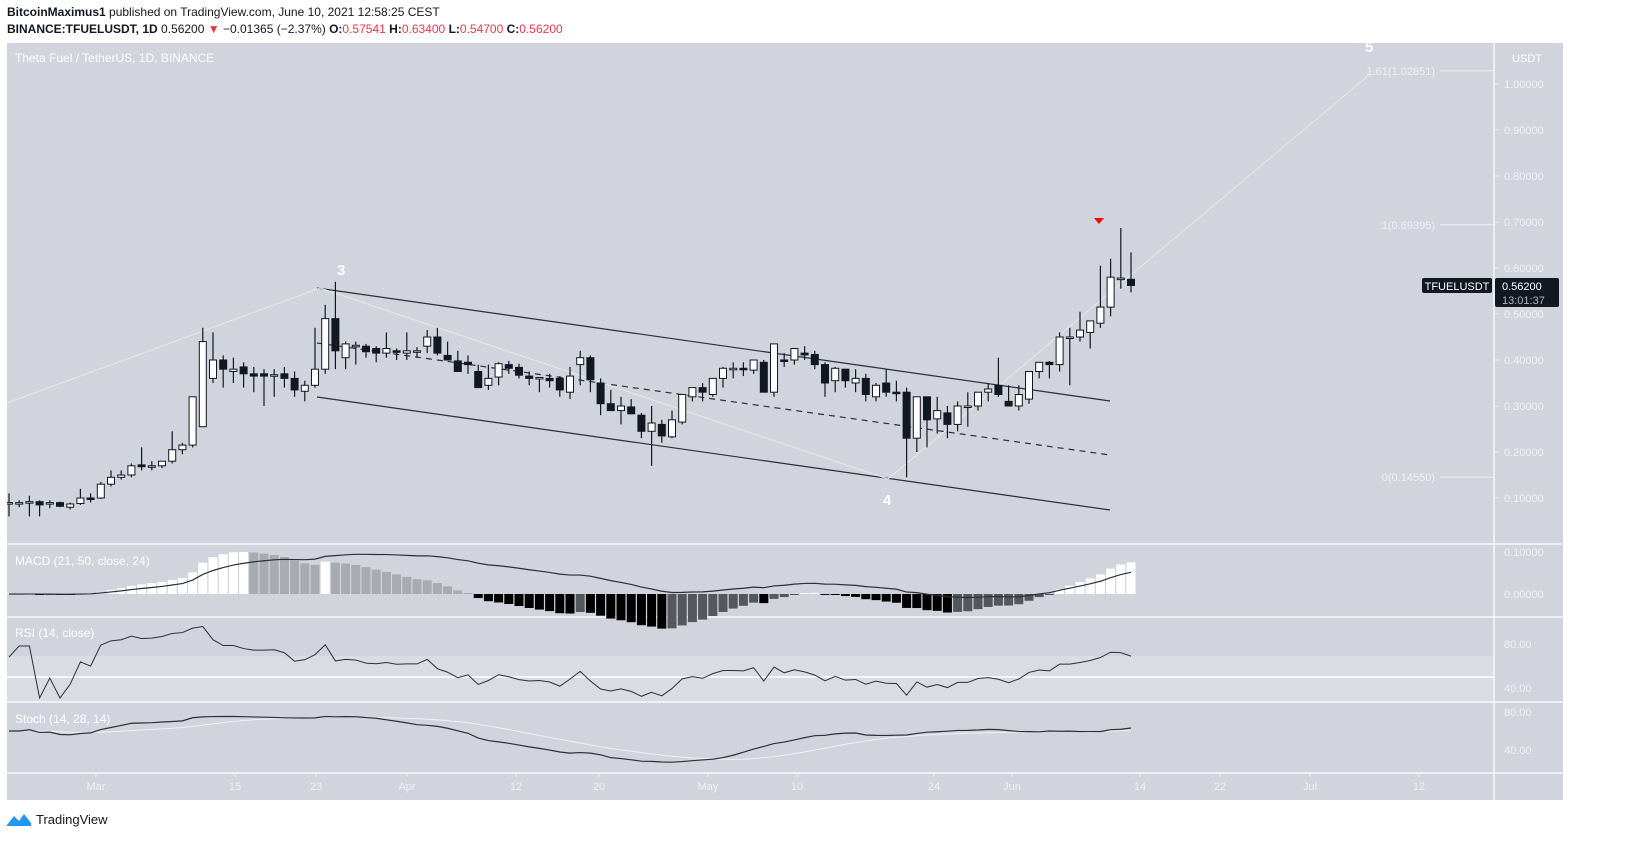 The image size is (1627, 867). Describe the element at coordinates (1220, 787) in the screenshot. I see `time-tick: 22` at that location.